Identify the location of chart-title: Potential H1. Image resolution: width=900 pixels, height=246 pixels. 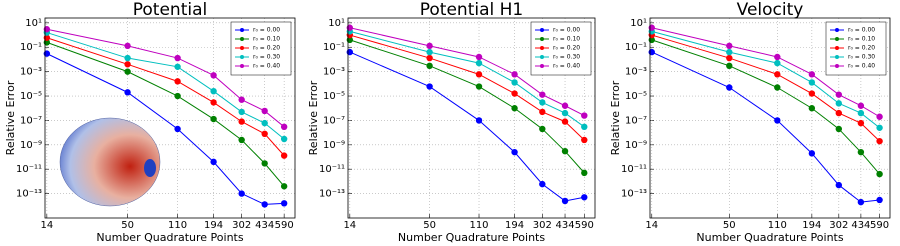
(471, 10).